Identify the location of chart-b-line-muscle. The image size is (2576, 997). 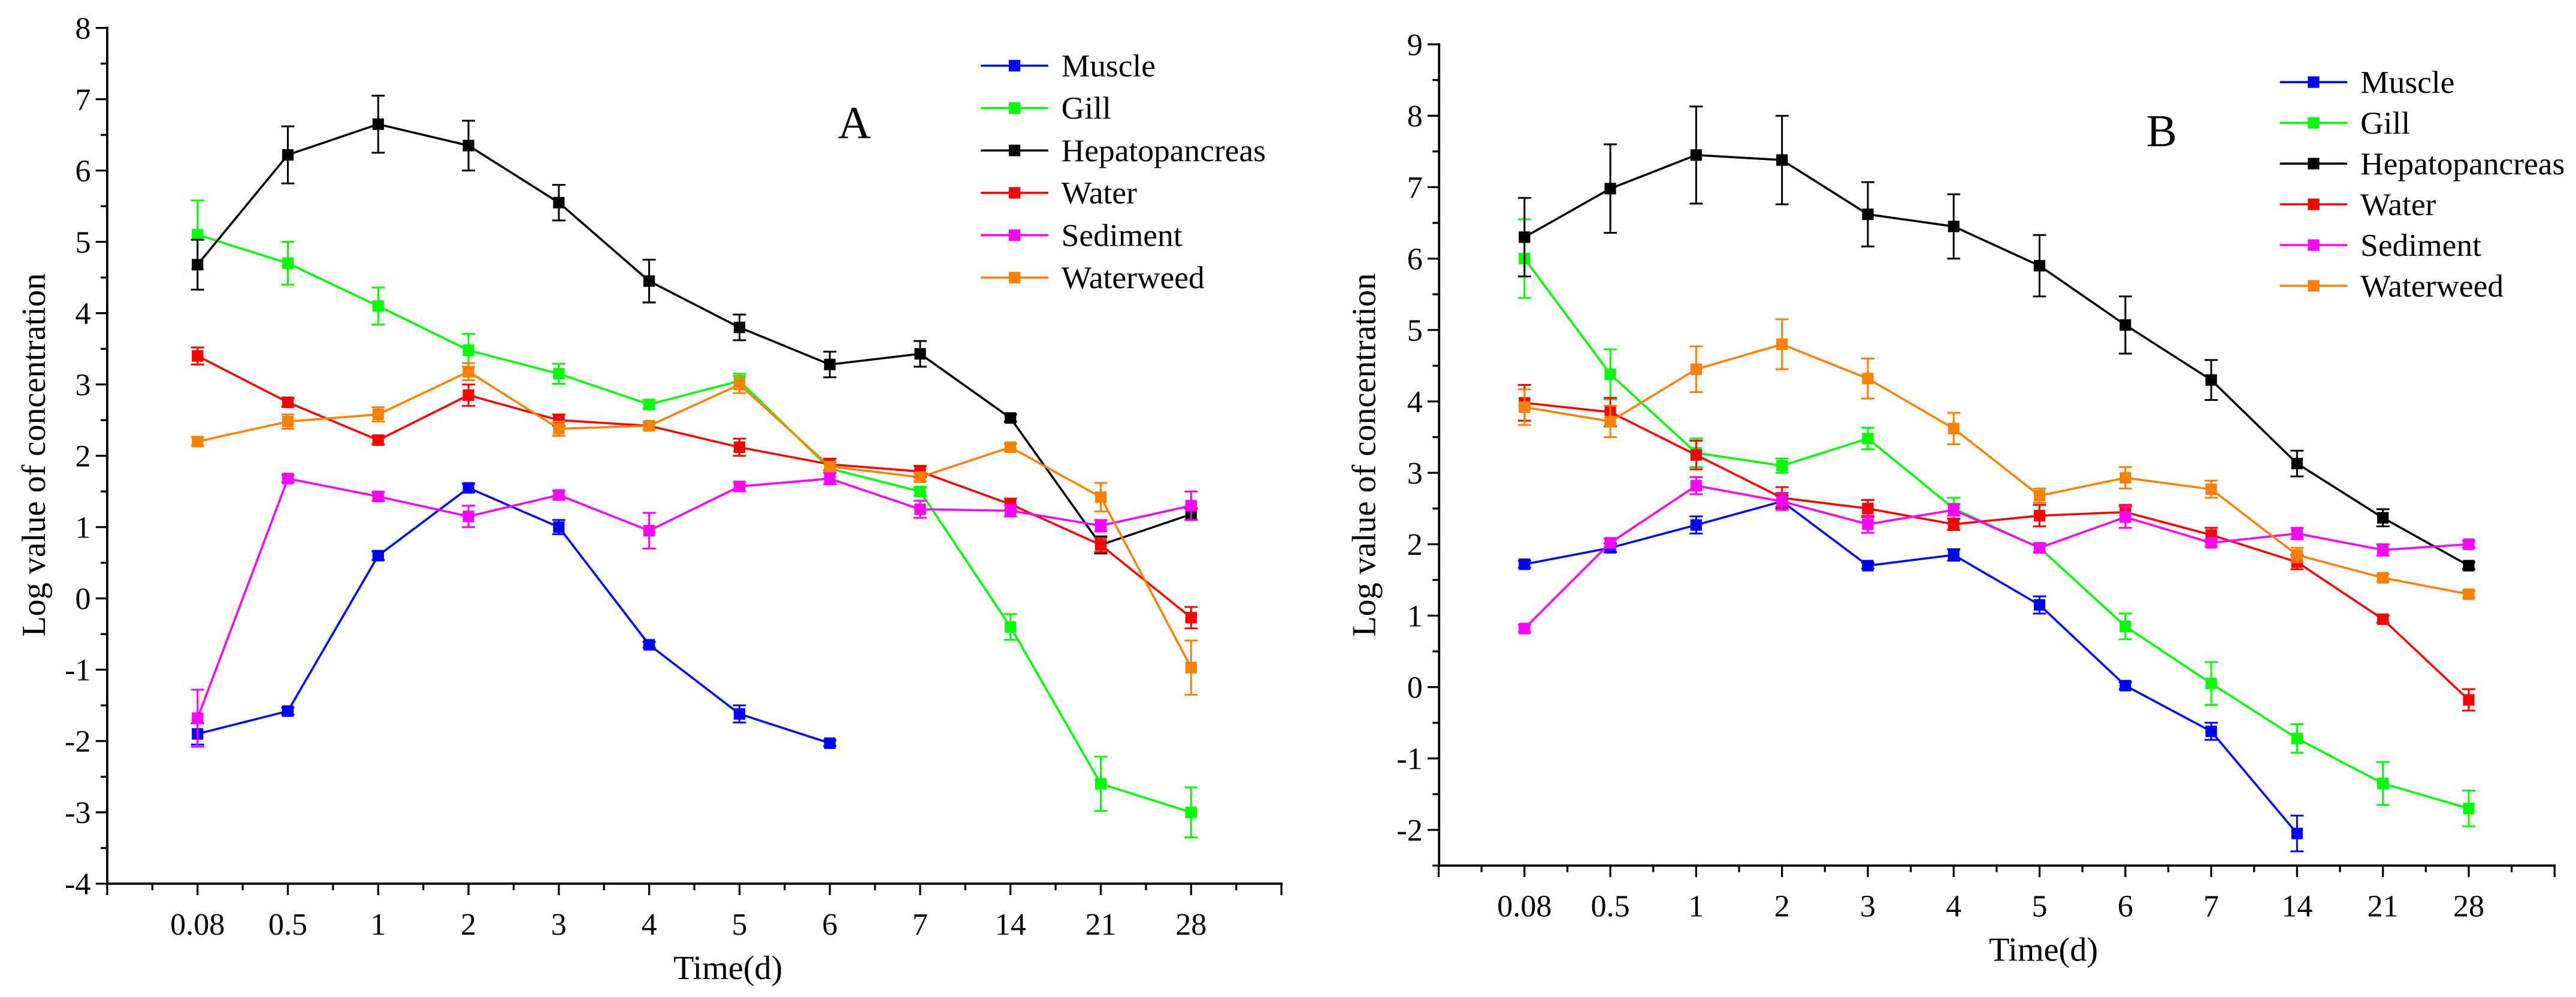
(1911, 667).